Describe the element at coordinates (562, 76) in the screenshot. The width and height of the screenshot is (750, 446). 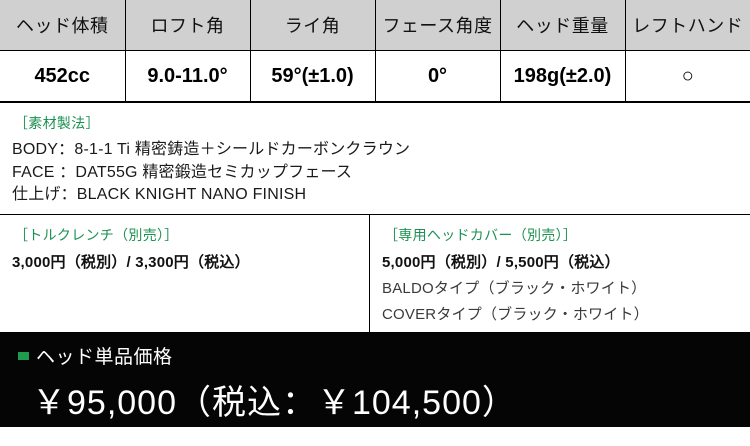
I see `spec-value-head-weight: 198g(±2.0)` at that location.